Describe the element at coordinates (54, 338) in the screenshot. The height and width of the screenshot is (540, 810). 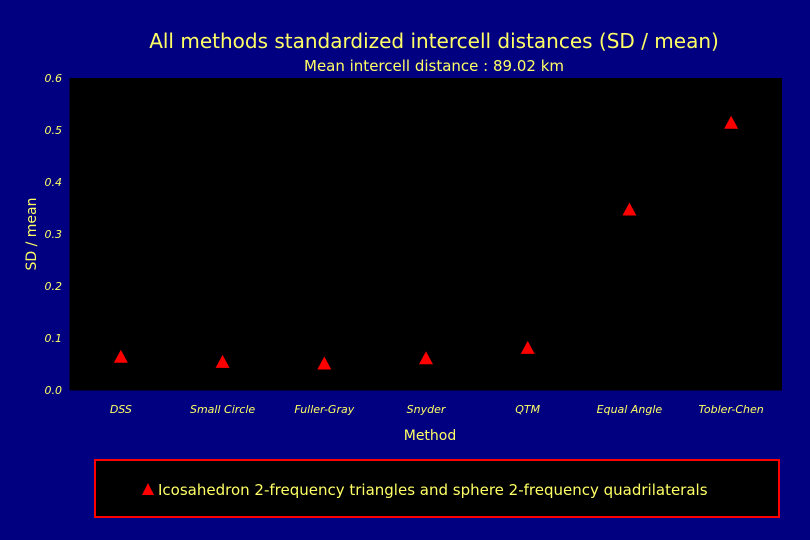
I see `y-tick-label: 0.1` at that location.